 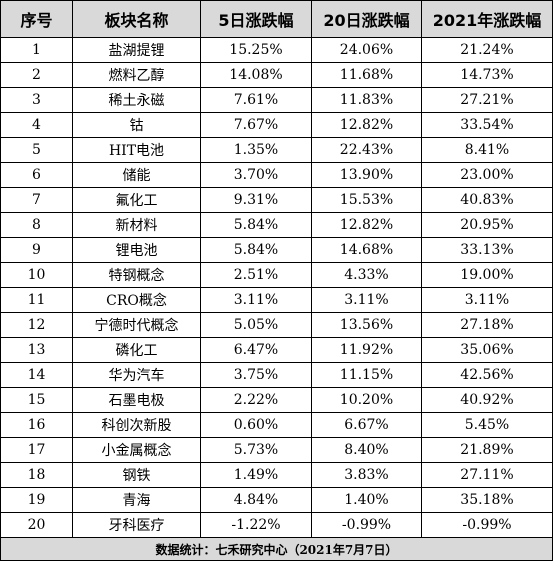 What do you see at coordinates (36, 425) in the screenshot?
I see `rank-cell: 16` at bounding box center [36, 425].